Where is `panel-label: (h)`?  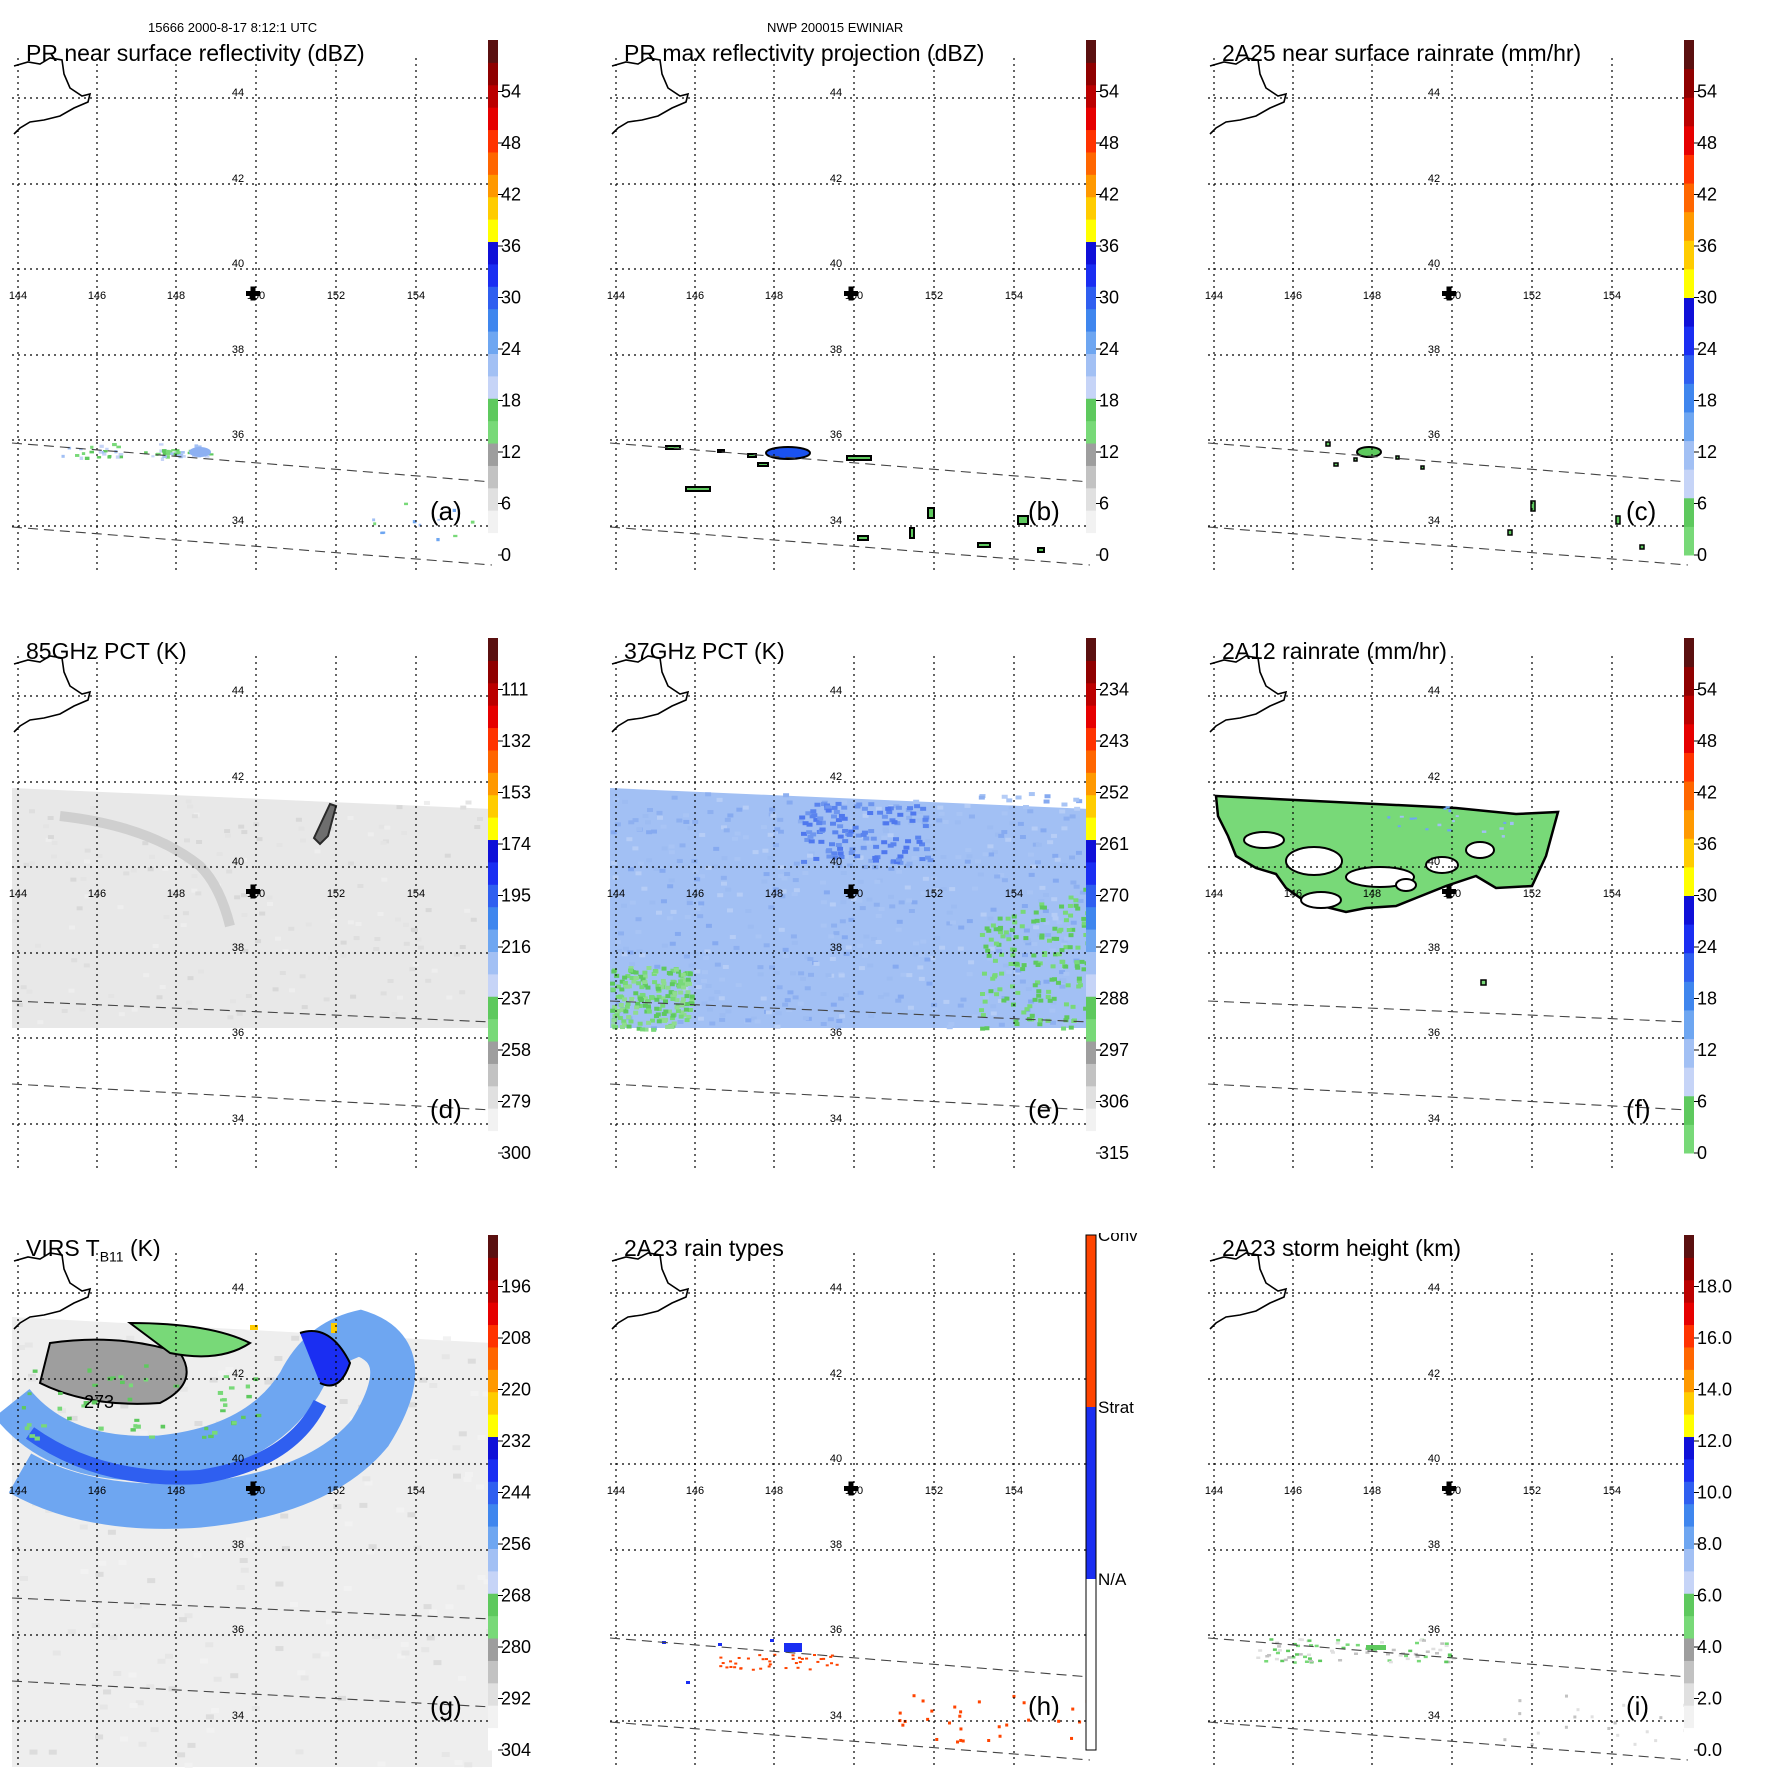 panel-label: (h) is located at coordinates (1044, 1706).